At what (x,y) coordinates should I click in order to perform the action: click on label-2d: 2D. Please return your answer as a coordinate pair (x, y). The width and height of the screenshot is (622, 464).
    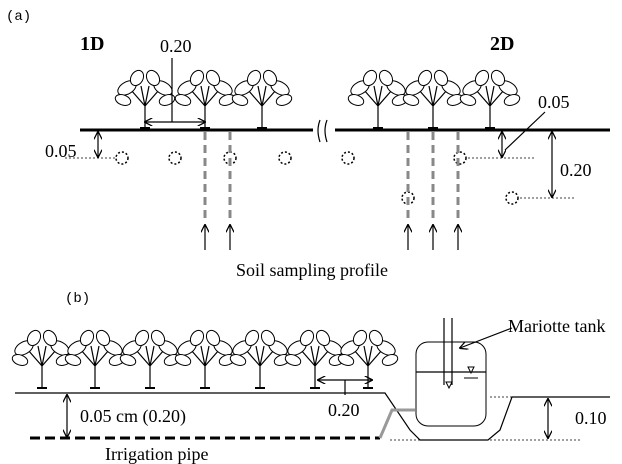
    Looking at the image, I should click on (502, 44).